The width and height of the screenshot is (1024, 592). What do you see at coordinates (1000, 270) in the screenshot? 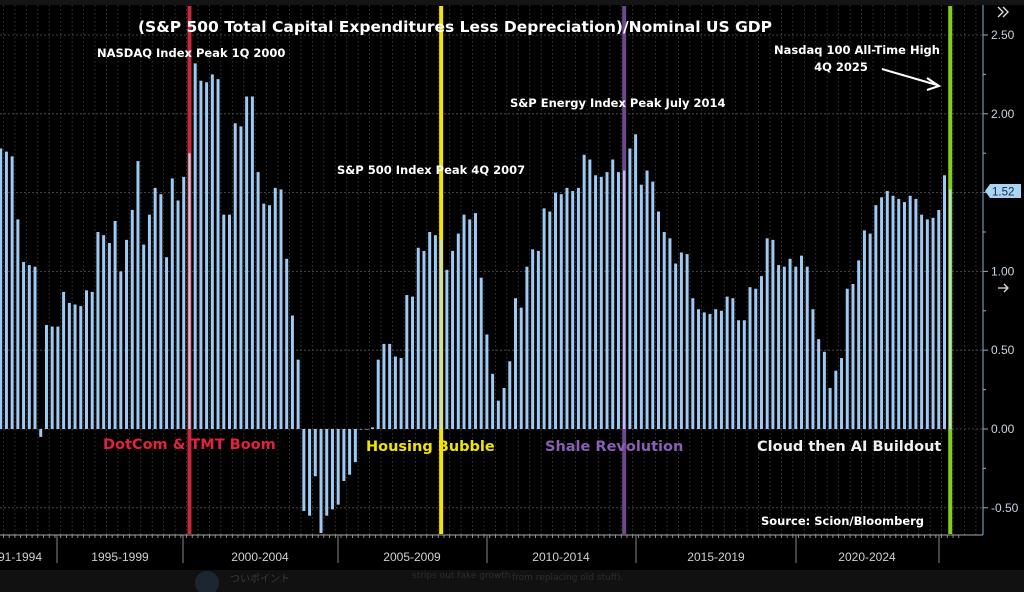
I see `y-axis: 2.50 2.00 1.00 0.50 0.00 -0.50` at bounding box center [1000, 270].